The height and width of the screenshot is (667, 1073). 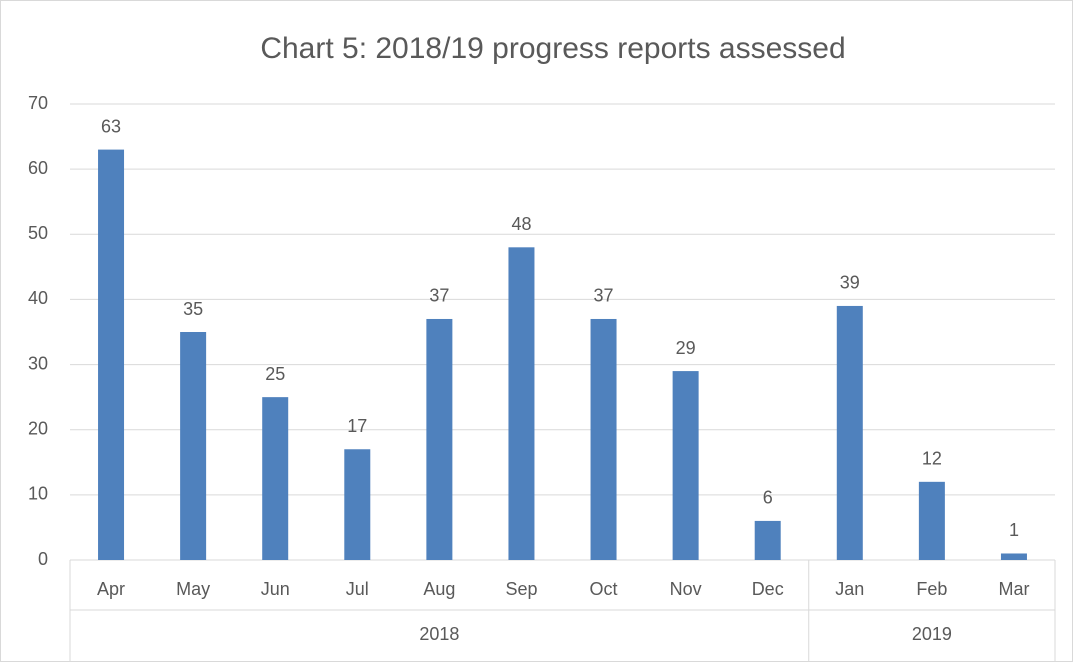 I want to click on y-tick-label: 40, so click(x=38, y=298).